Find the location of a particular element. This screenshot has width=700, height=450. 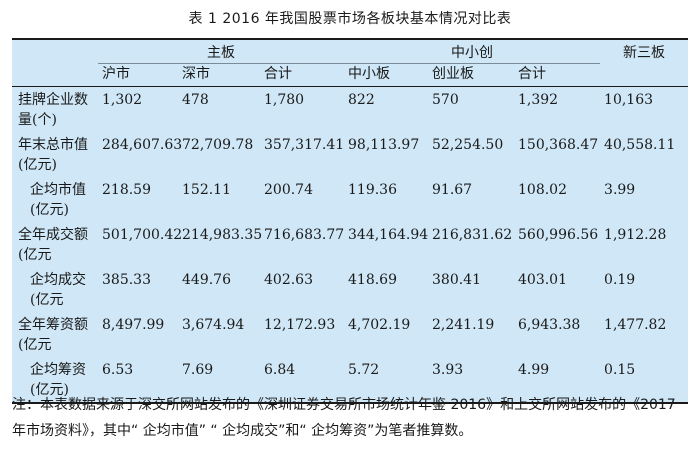

table-cell: 152.11 is located at coordinates (206, 190).